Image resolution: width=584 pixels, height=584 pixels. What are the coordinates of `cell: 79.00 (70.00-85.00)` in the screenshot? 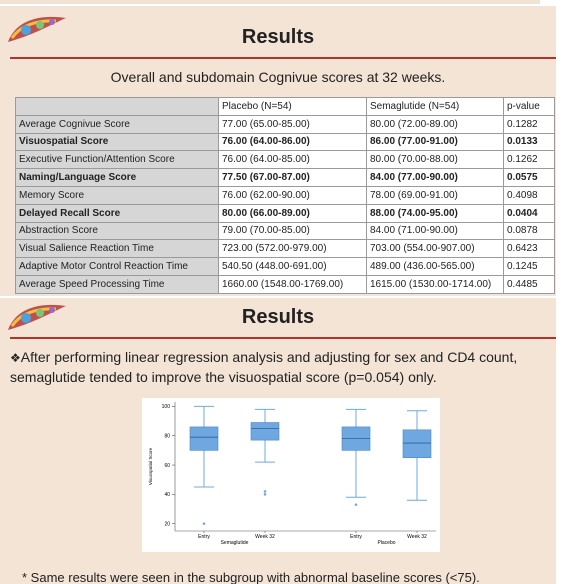 It's located at (292, 231).